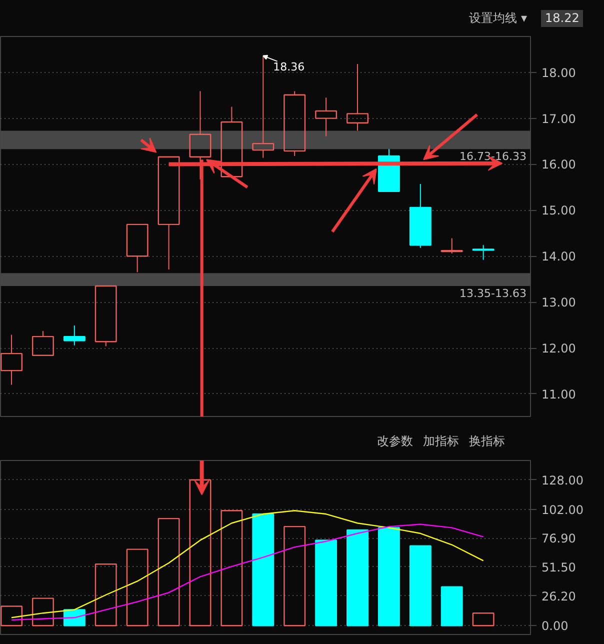  What do you see at coordinates (559, 73) in the screenshot?
I see `y-tick-label: 18.00` at bounding box center [559, 73].